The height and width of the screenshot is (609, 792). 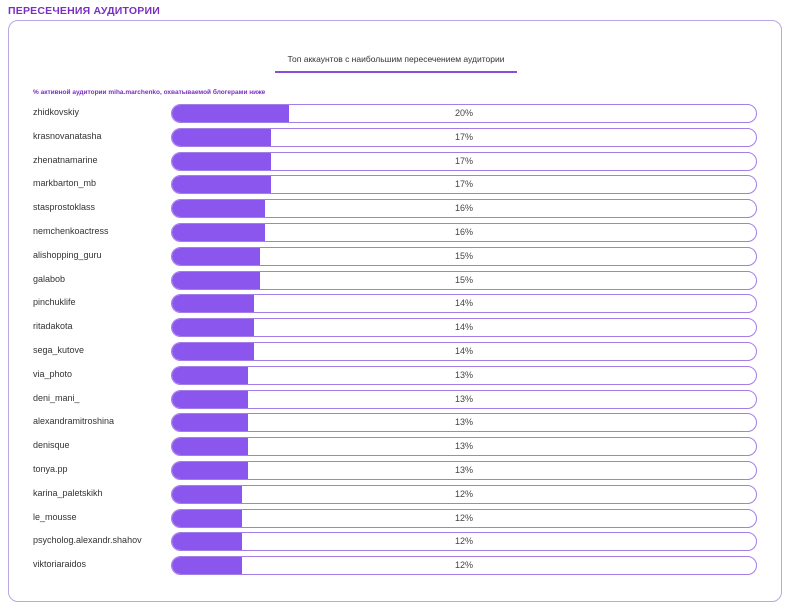 I want to click on chart-row: zhidkovskiy 20%, so click(x=396, y=114).